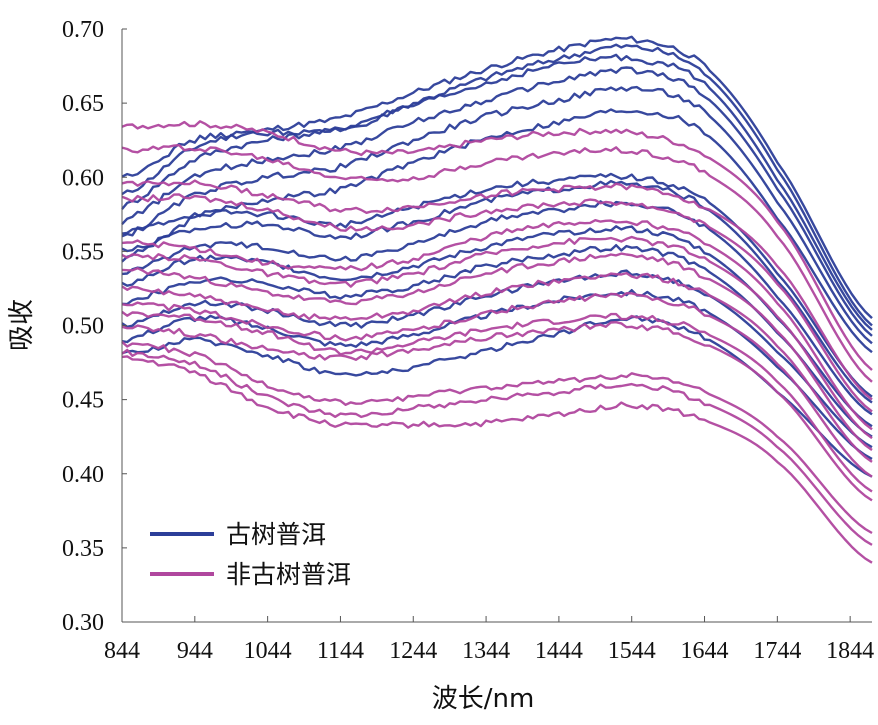 Image resolution: width=878 pixels, height=725 pixels. Describe the element at coordinates (850, 651) in the screenshot. I see `x-tick-label: 1844` at that location.